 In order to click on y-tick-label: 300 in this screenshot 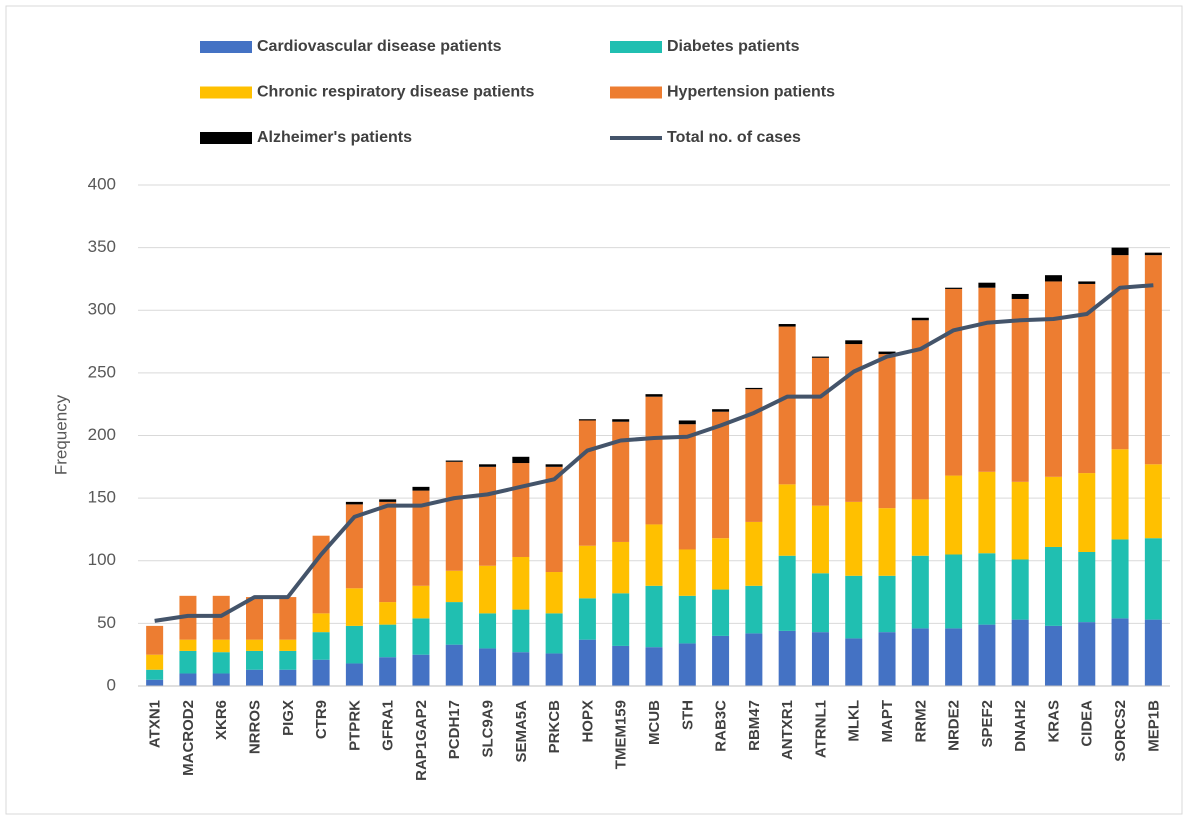, I will do `click(102, 309)`.